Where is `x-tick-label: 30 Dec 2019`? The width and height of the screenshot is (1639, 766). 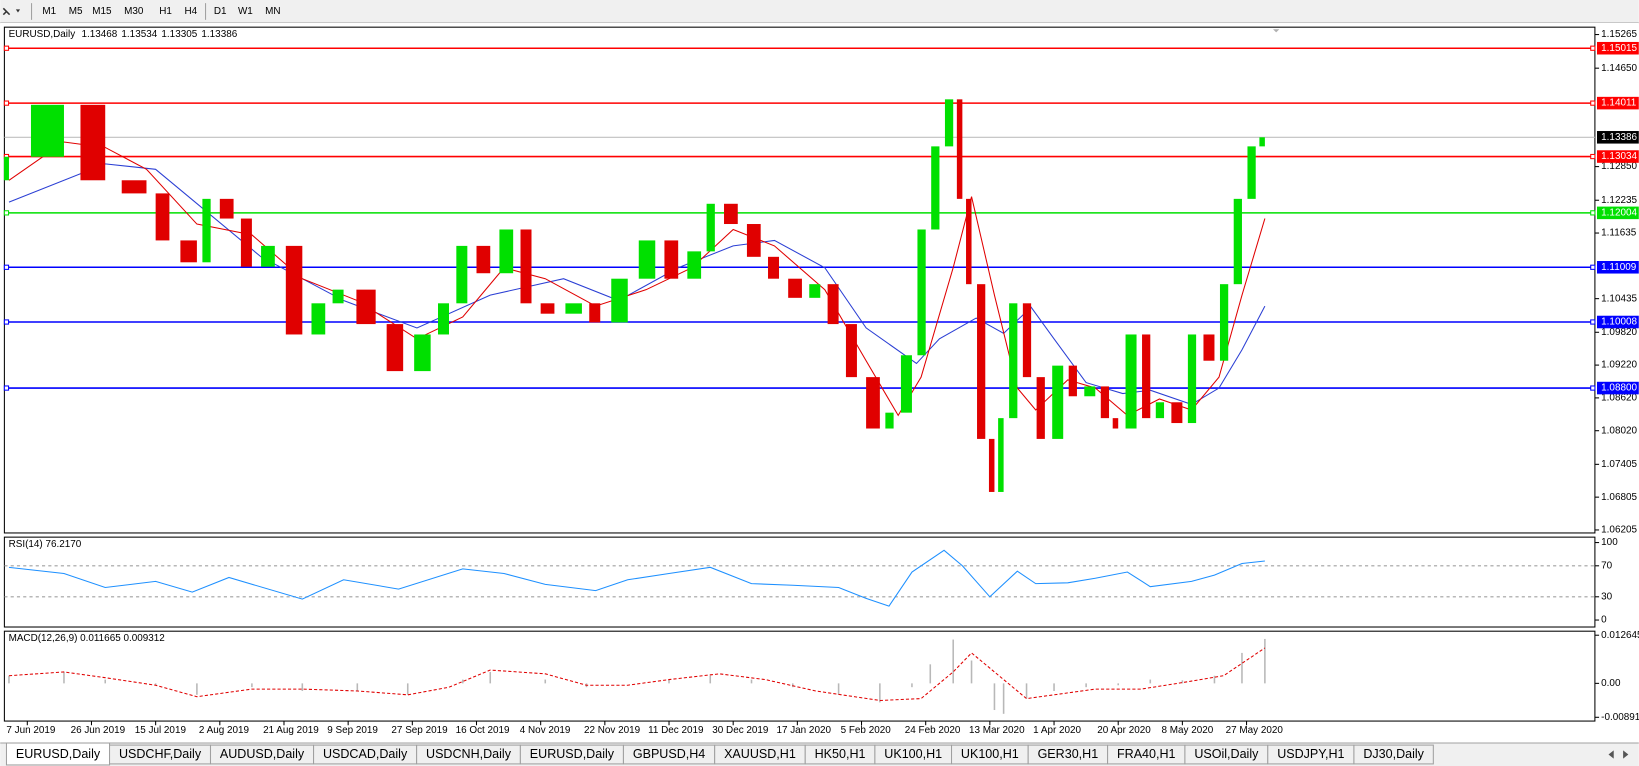
x-tick-label: 30 Dec 2019 is located at coordinates (740, 730).